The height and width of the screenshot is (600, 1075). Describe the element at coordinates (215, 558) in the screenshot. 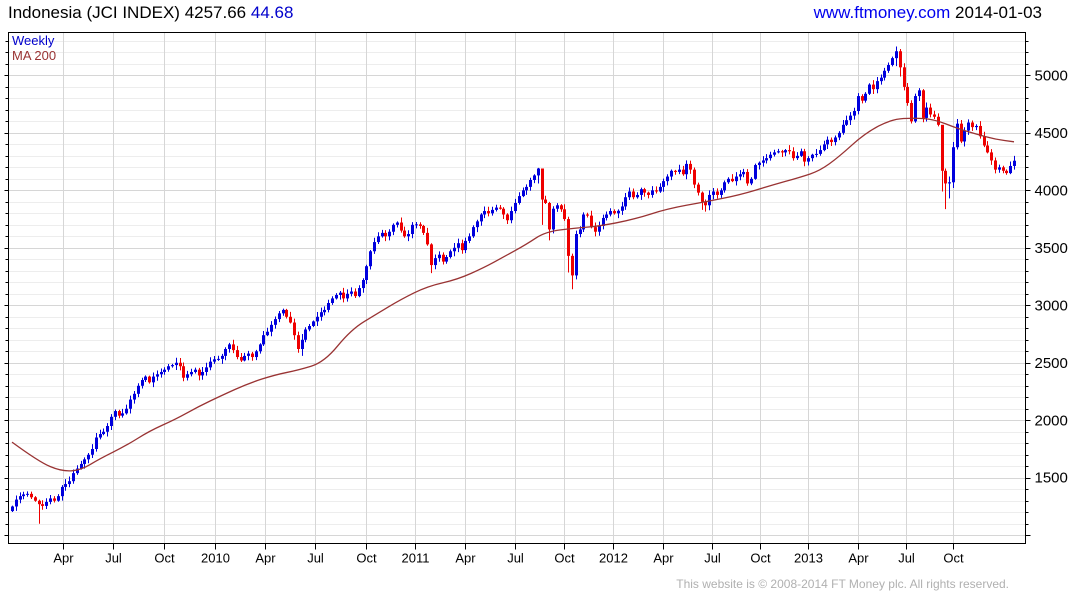

I see `svg-text: 2010` at that location.